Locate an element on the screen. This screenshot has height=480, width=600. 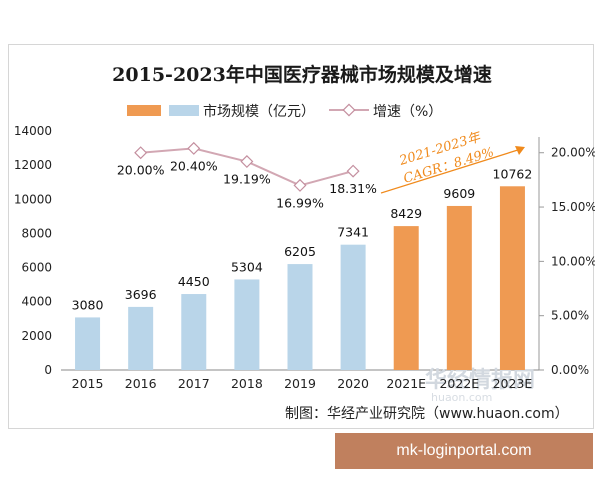
bar-2016 is located at coordinates (141, 338).